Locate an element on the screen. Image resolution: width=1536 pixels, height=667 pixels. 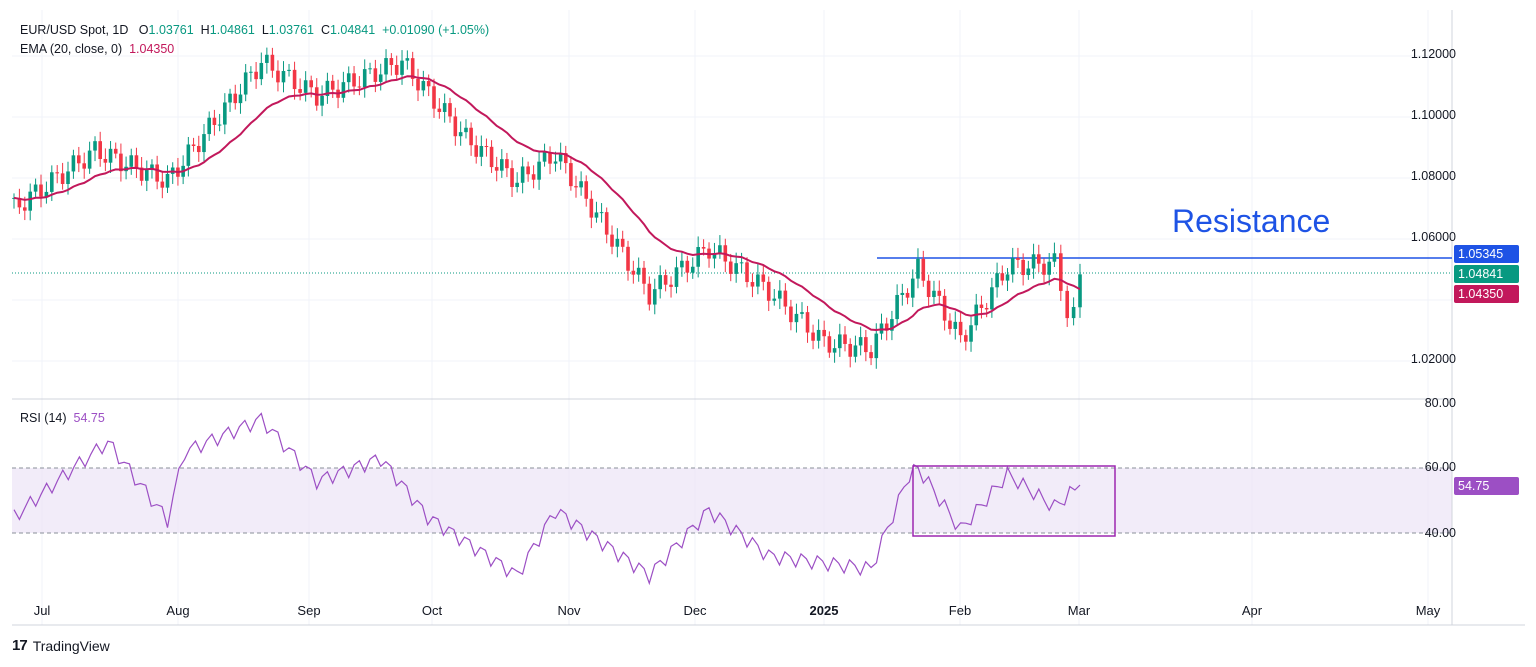
time-tick: Mar is located at coordinates (1079, 610).